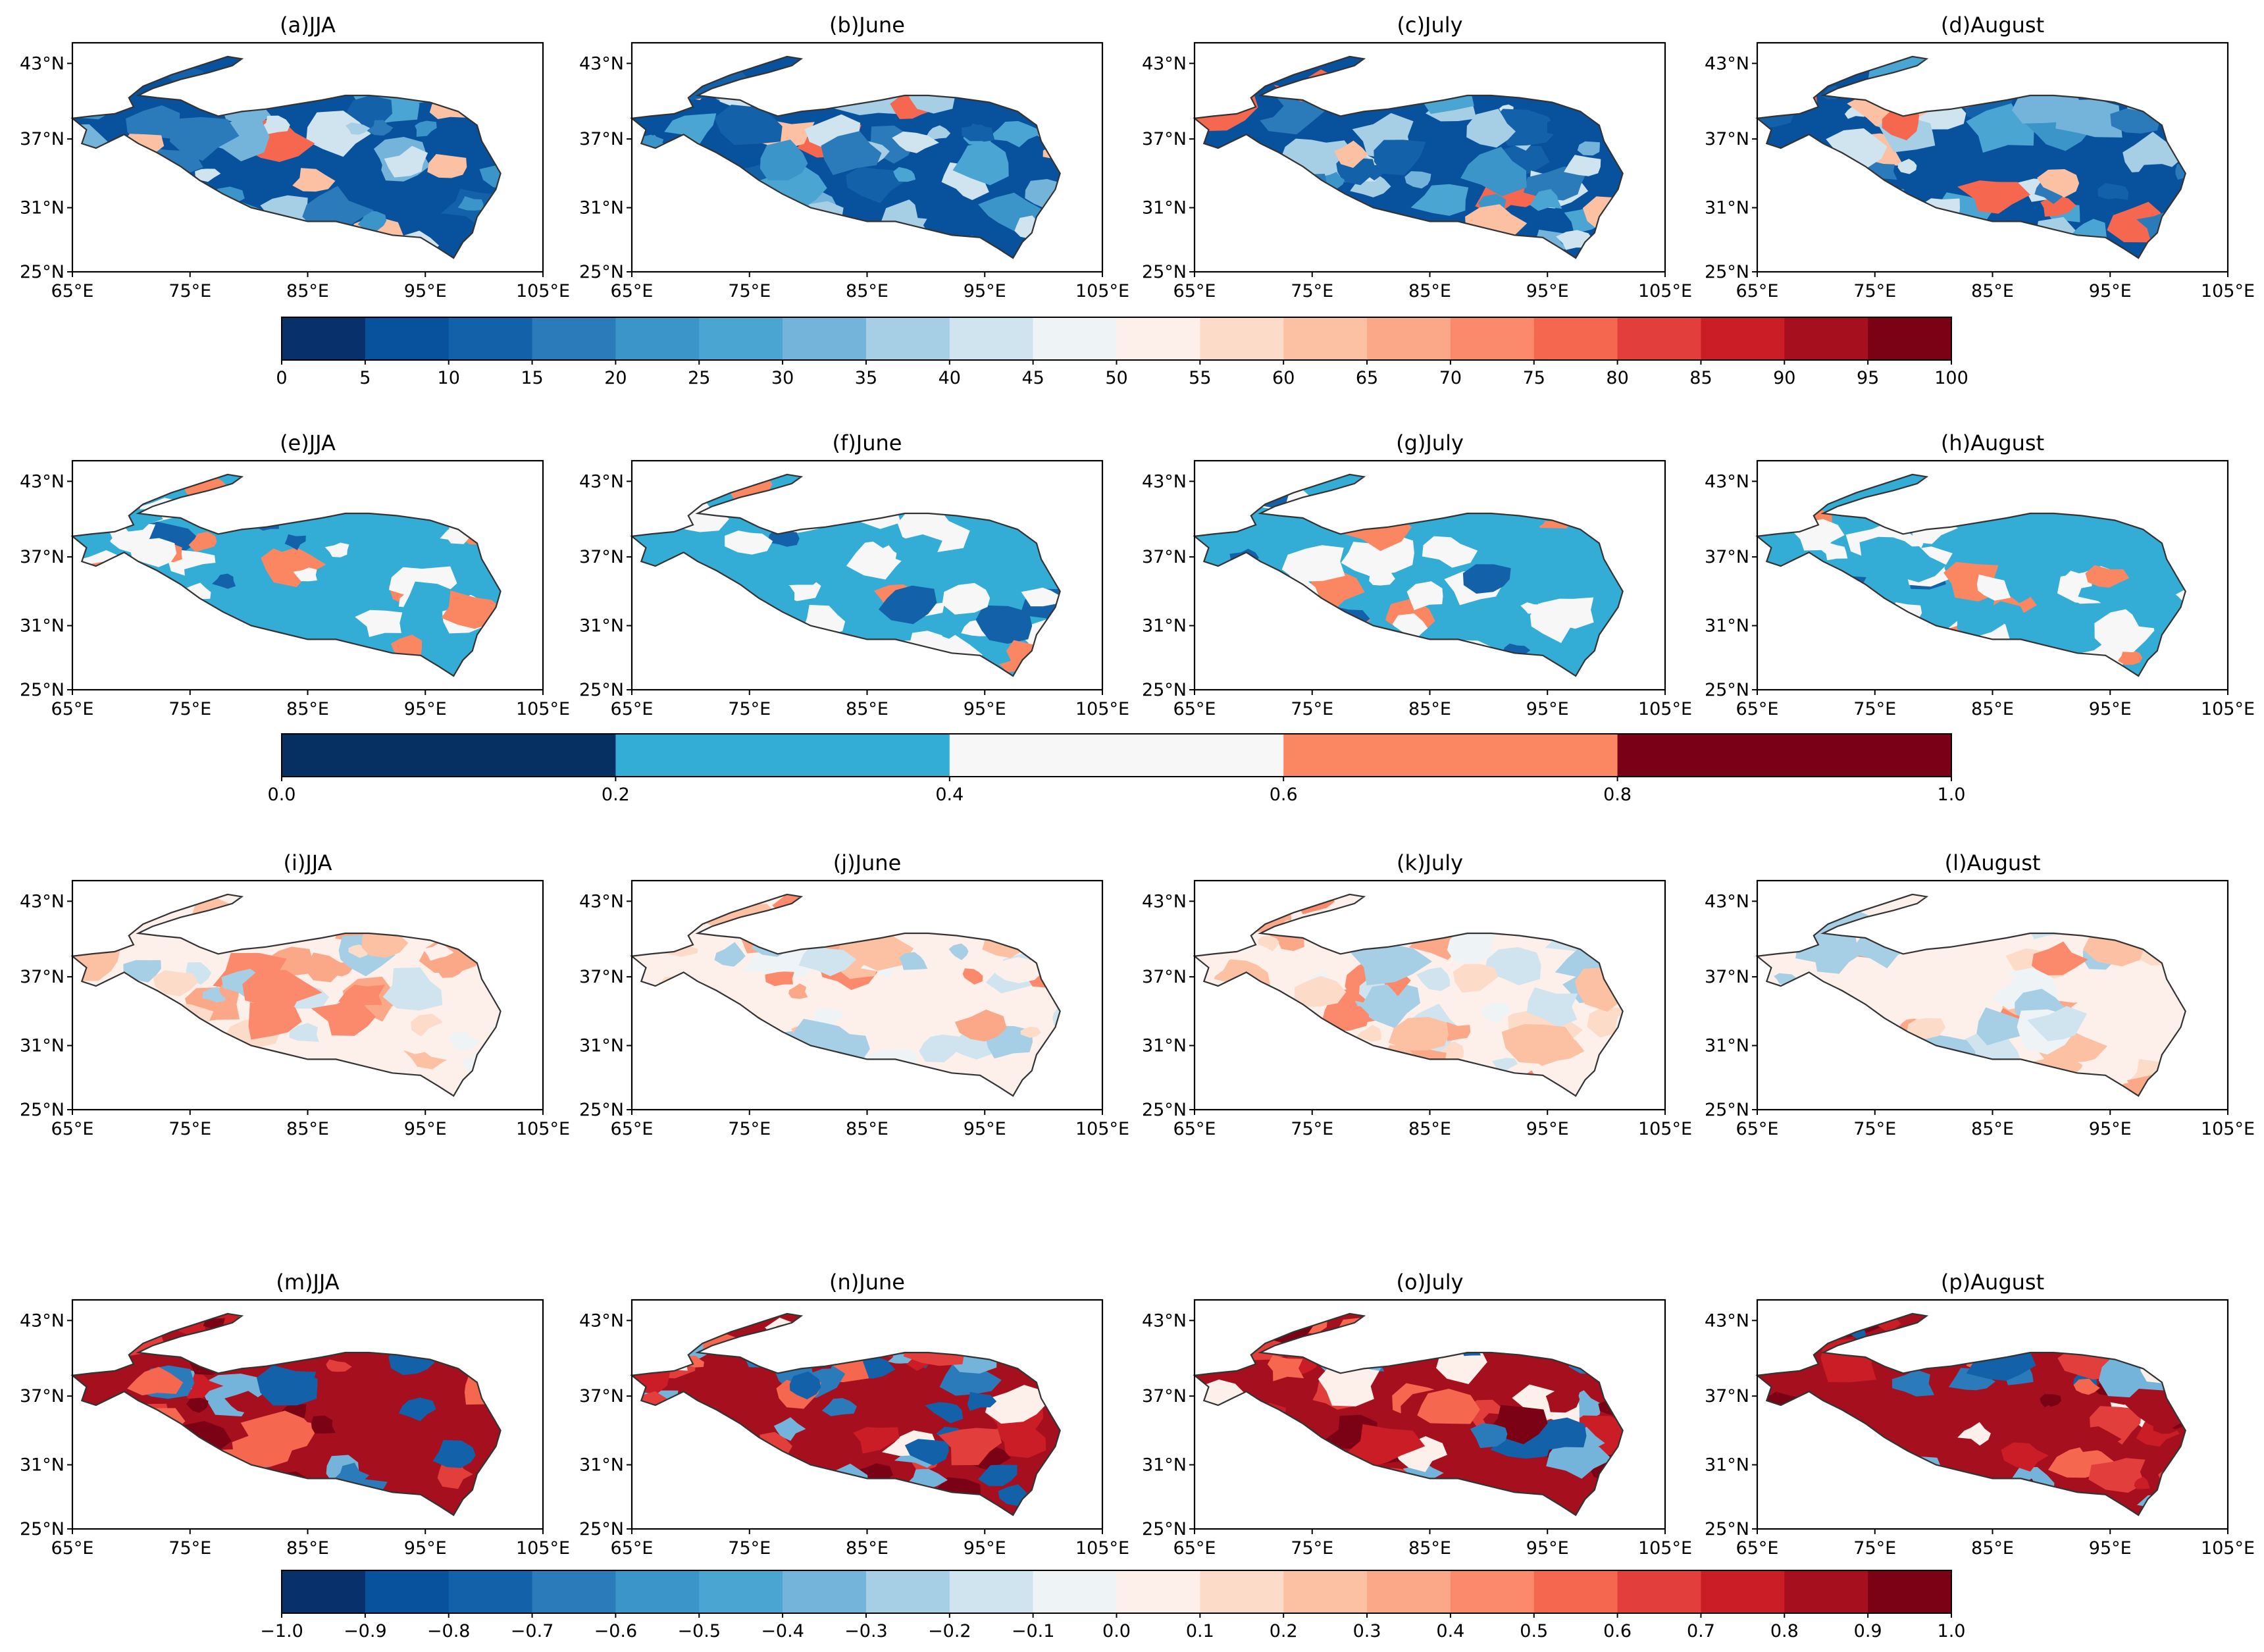  I want to click on colorbar-tick-label: −1.0, so click(281, 1631).